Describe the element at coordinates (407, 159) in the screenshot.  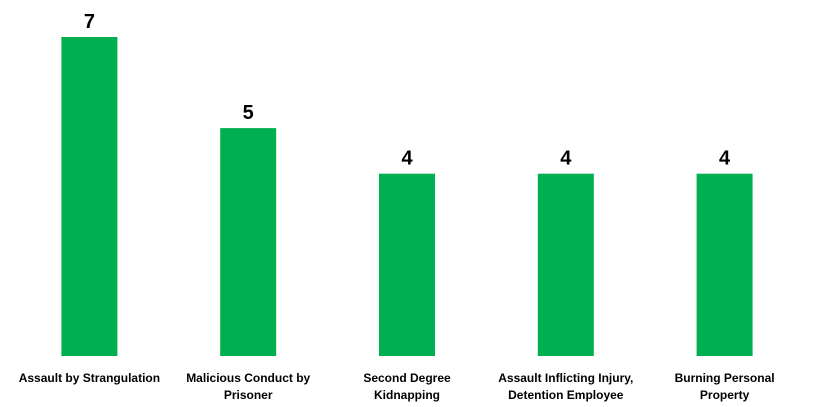
I see `data-label-2: 4` at that location.